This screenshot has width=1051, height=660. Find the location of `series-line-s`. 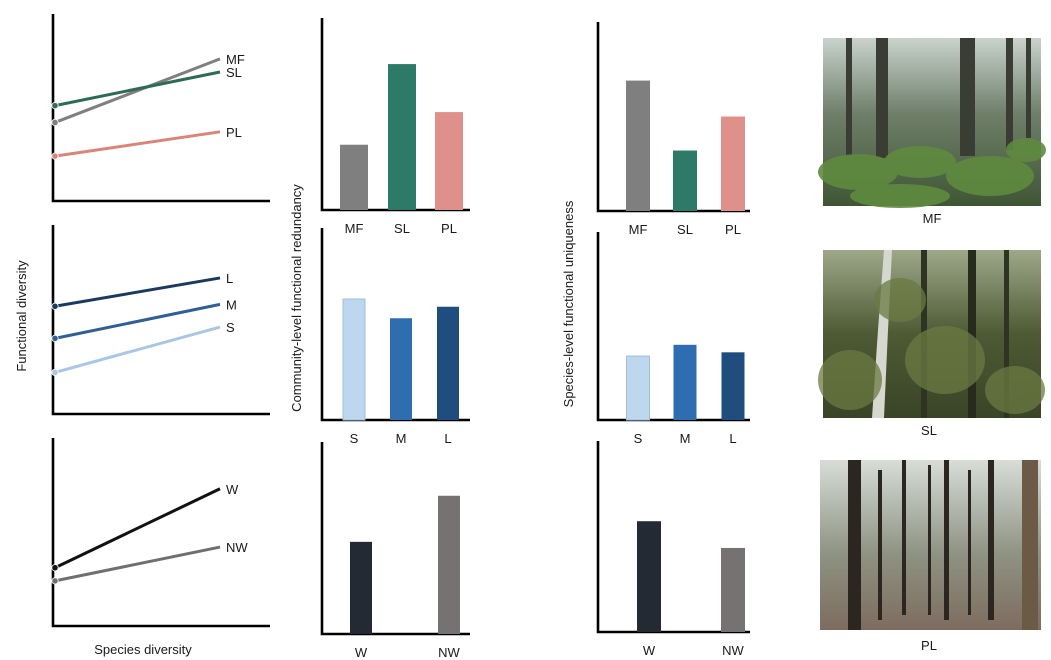

series-line-s is located at coordinates (137, 349).